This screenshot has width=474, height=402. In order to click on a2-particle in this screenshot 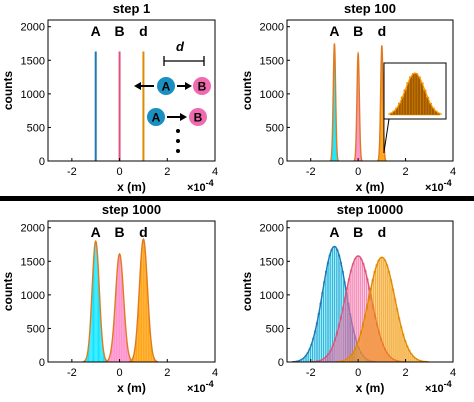, I will do `click(156, 117)`.